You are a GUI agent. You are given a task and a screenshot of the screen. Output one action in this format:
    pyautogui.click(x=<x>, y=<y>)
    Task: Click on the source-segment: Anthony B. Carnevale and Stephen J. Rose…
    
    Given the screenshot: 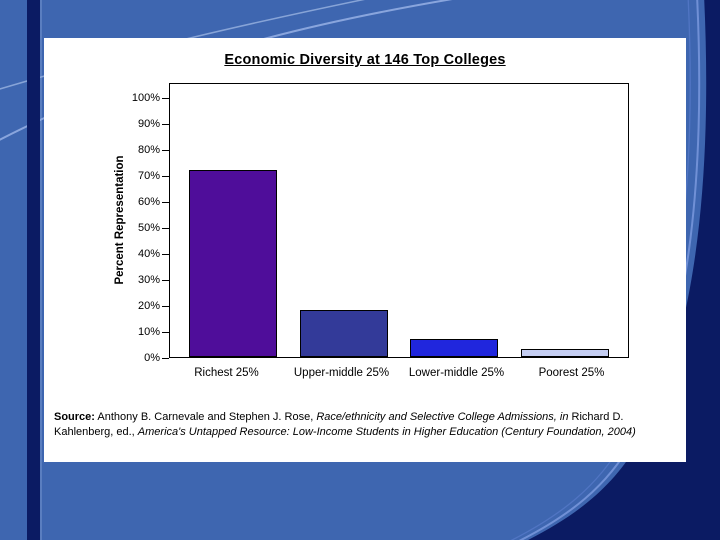 What is the action you would take?
    pyautogui.click(x=205, y=417)
    